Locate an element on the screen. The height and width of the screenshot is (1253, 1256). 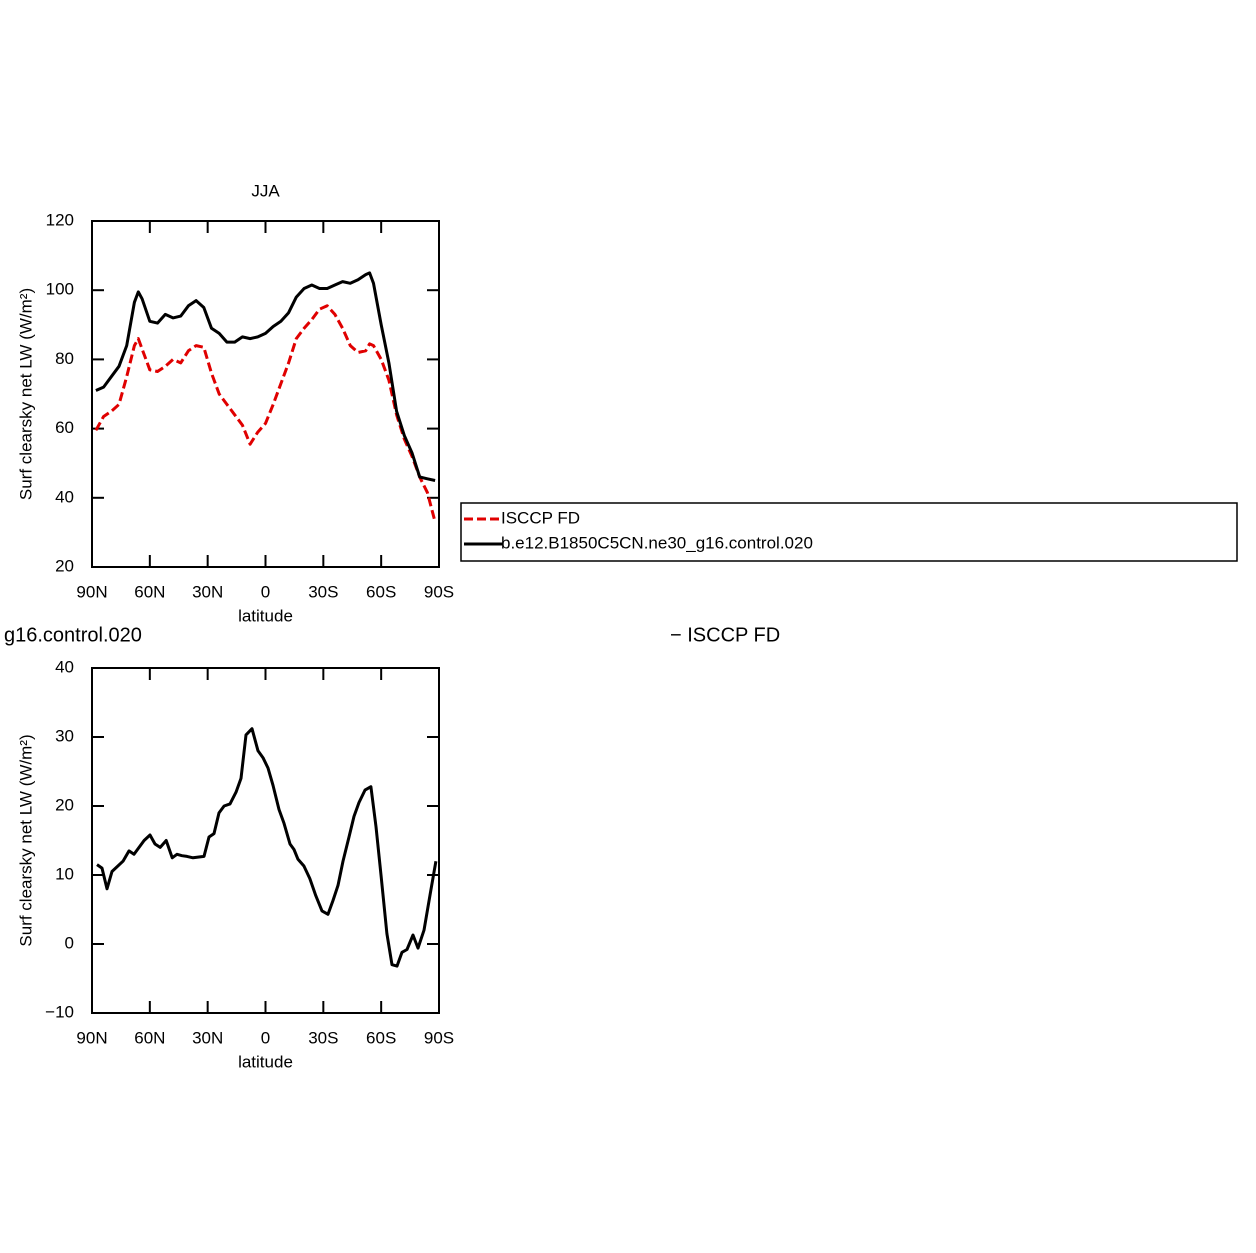
legend-box is located at coordinates (849, 532).